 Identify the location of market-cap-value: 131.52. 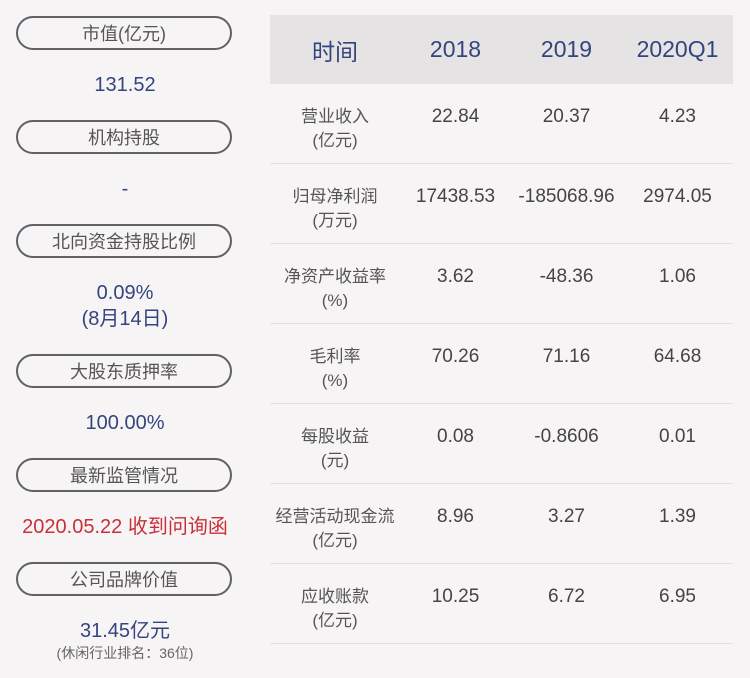
(125, 85).